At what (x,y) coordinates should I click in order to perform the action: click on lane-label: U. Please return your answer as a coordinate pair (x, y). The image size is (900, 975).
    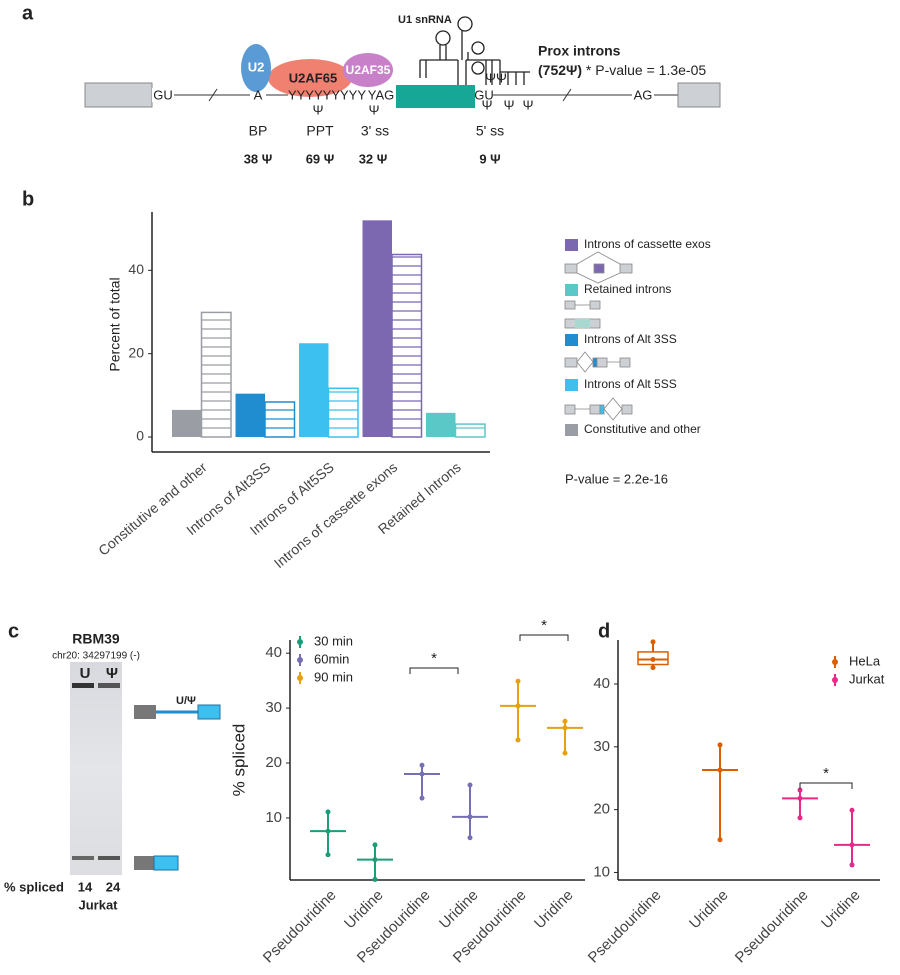
    Looking at the image, I should click on (85, 673).